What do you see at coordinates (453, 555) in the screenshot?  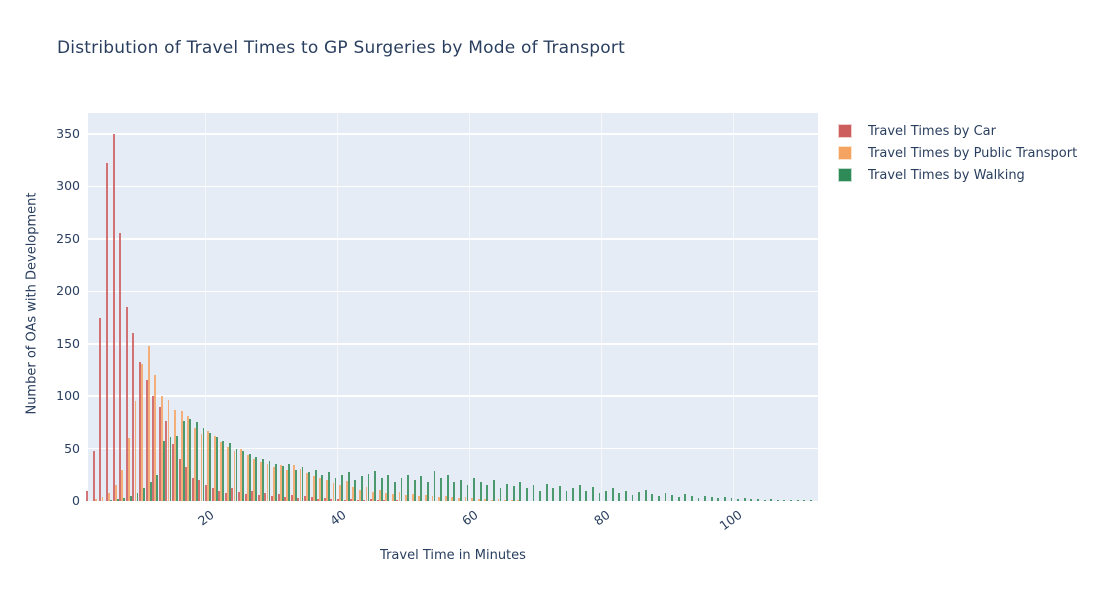 I see `x-axis-title: Travel Time in Minutes` at bounding box center [453, 555].